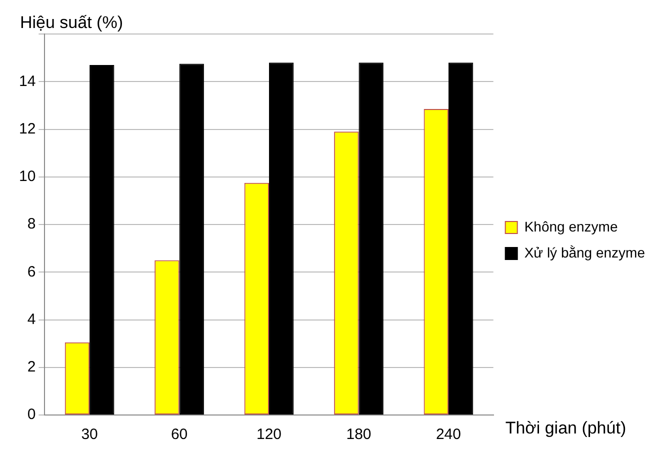 Image resolution: width=657 pixels, height=455 pixels. What do you see at coordinates (31, 415) in the screenshot?
I see `y-tick-label: 0` at bounding box center [31, 415].